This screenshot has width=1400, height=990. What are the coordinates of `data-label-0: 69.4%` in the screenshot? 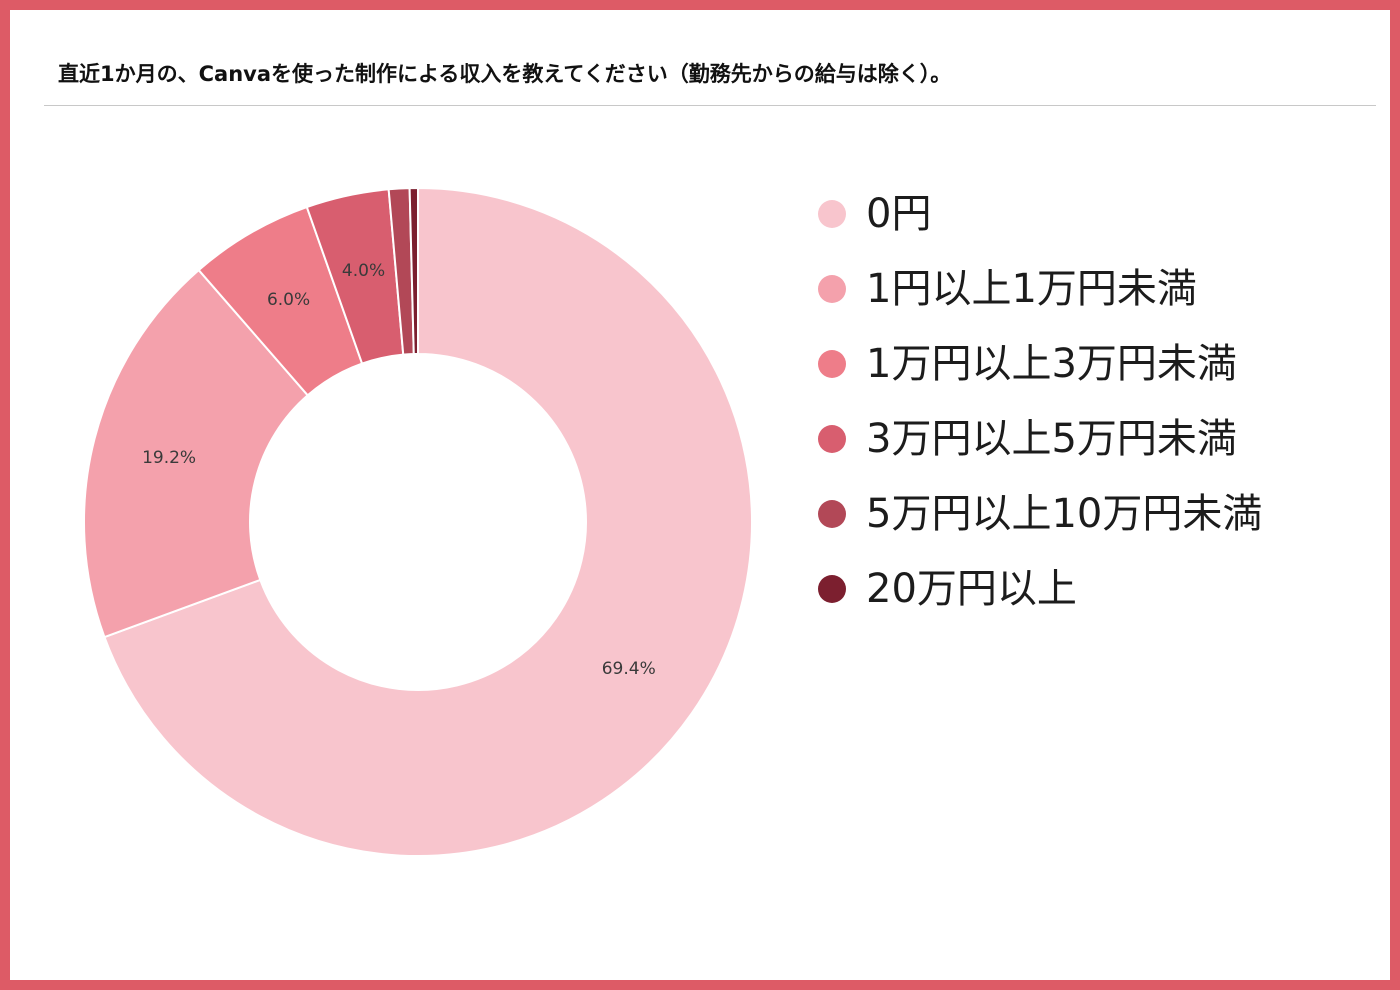 It's located at (629, 669).